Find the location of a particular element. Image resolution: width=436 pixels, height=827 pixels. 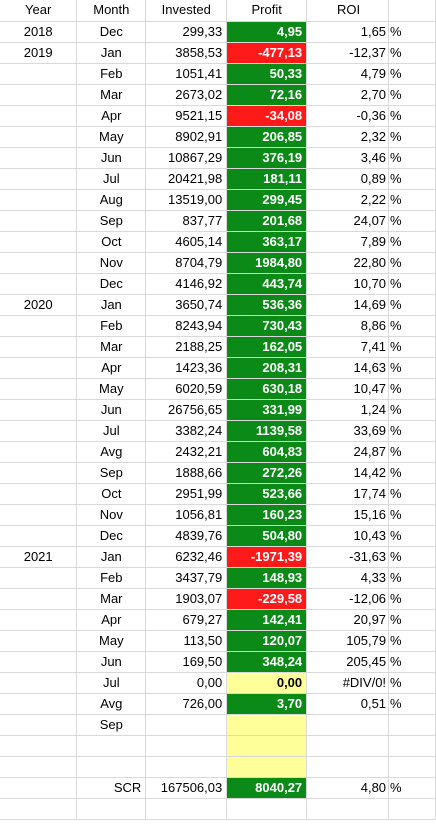

profit-cell: 523,66 is located at coordinates (267, 494).